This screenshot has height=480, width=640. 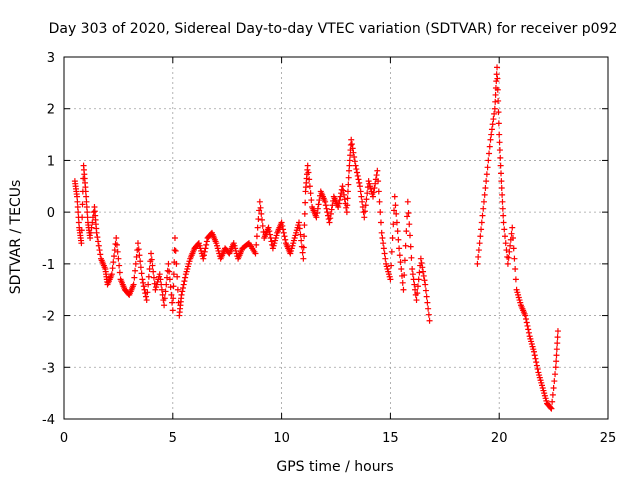 I want to click on y-tick-label: 2, so click(x=51, y=110).